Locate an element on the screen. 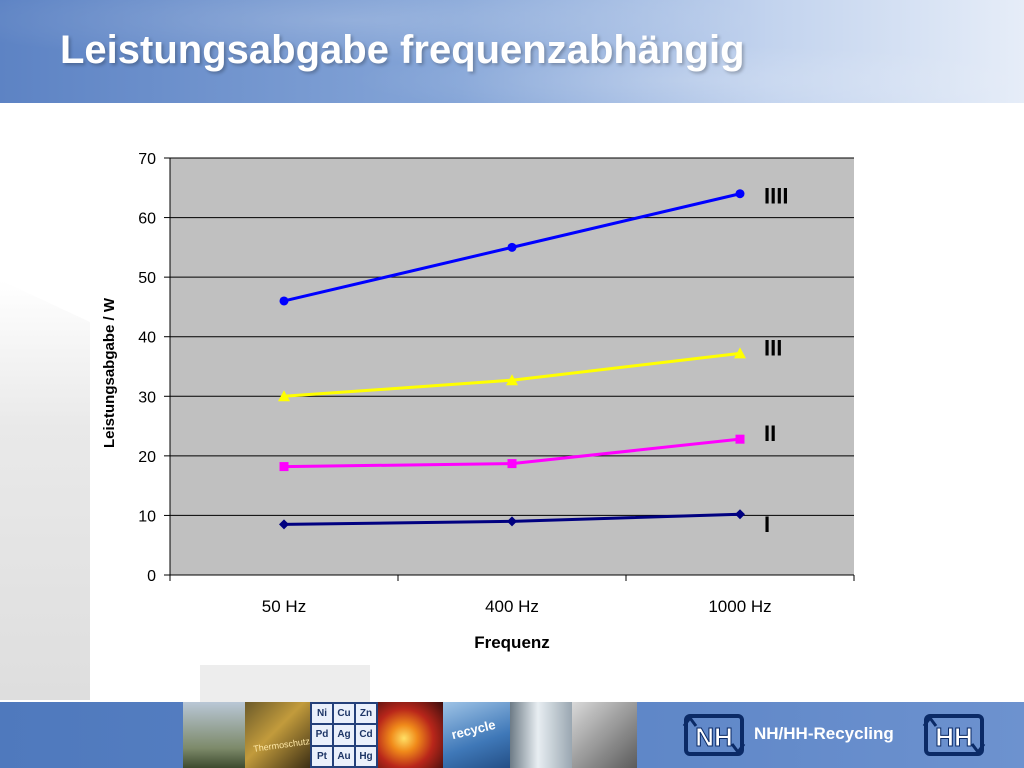 Image resolution: width=1024 pixels, height=768 pixels. slide-title: Leistungsabgabe frequenzabhängig is located at coordinates (402, 50).